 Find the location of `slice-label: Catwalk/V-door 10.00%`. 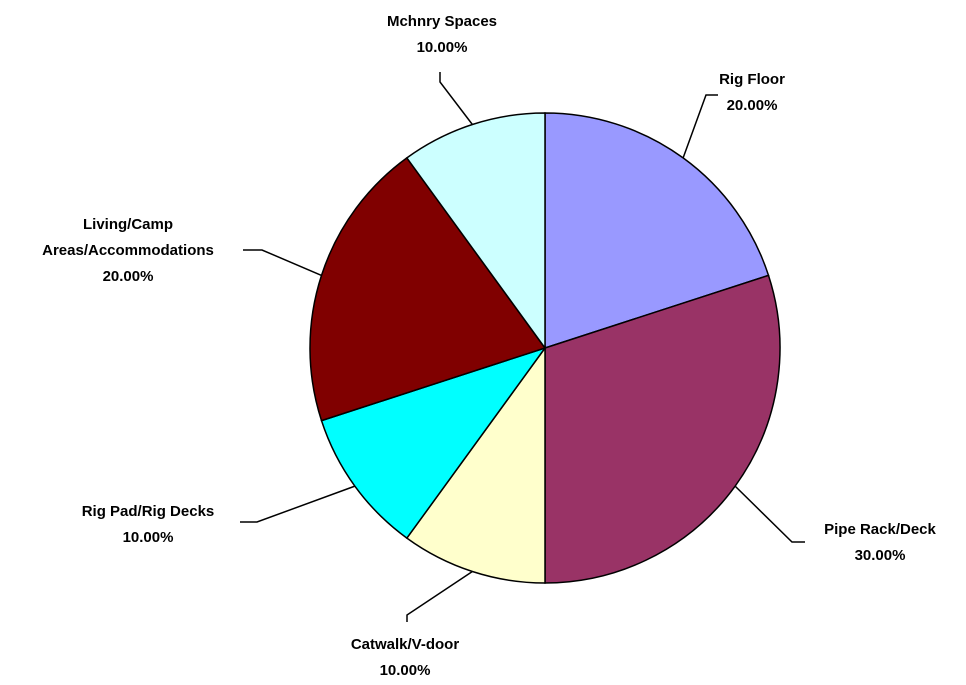

slice-label: Catwalk/V-door 10.00% is located at coordinates (405, 658).